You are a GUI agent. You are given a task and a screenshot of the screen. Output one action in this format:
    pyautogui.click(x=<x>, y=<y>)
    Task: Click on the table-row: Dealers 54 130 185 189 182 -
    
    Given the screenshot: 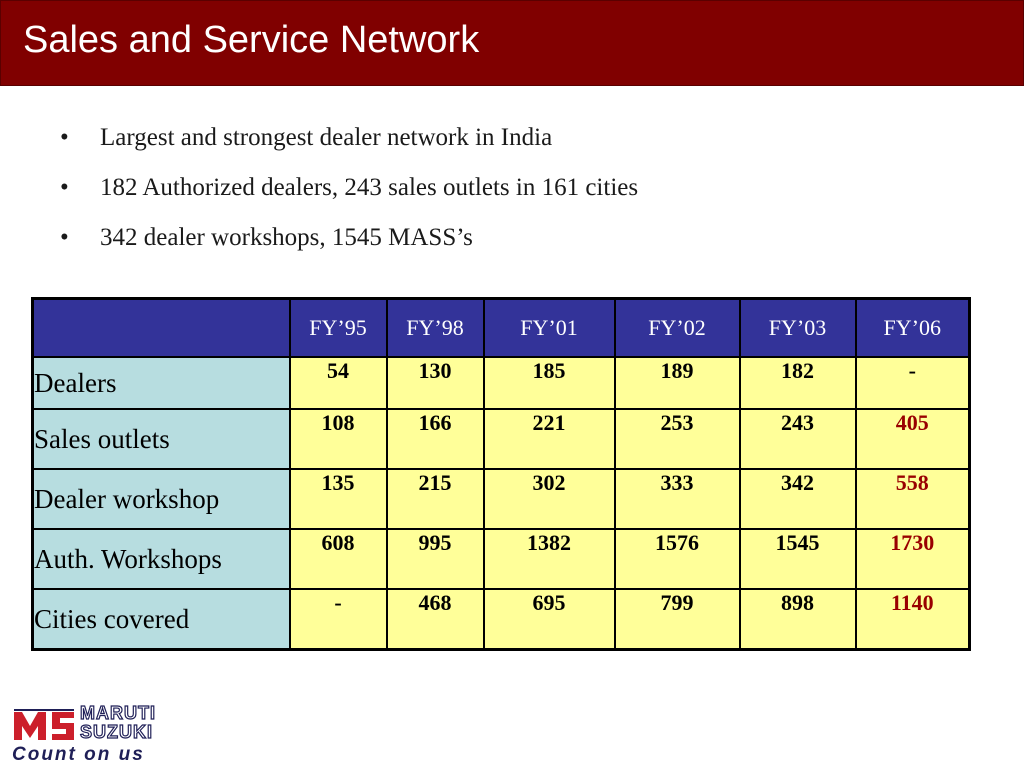 What is the action you would take?
    pyautogui.click(x=501, y=383)
    